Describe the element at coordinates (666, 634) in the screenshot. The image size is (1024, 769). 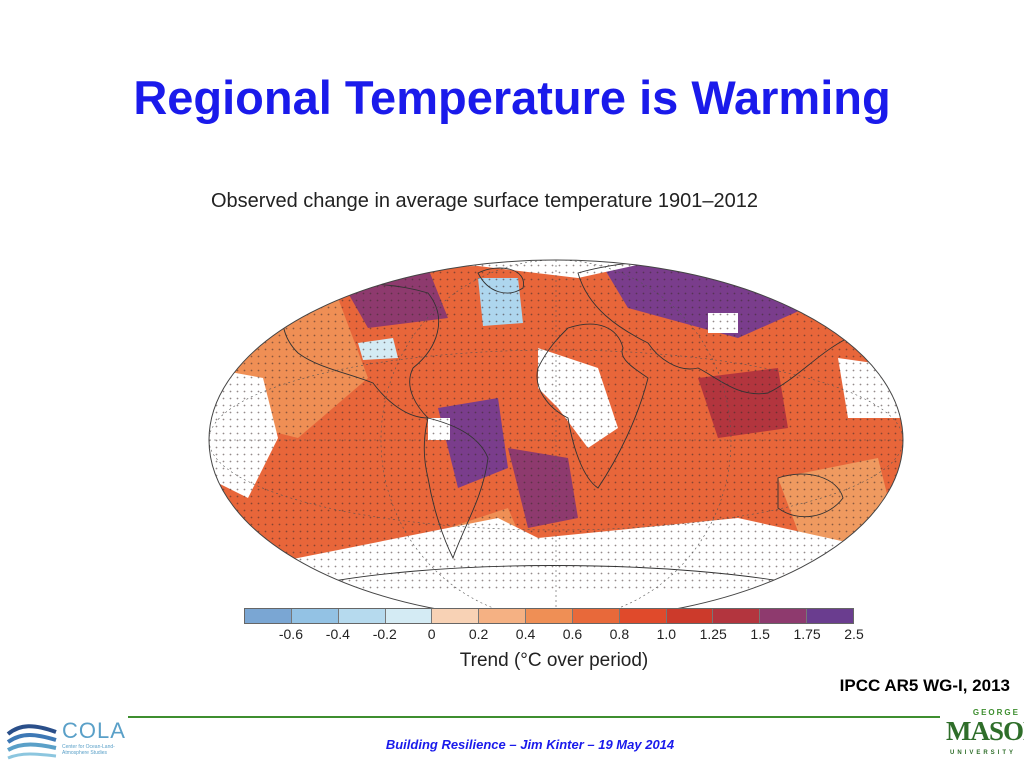
I see `scale-tick-label: 1.0` at that location.